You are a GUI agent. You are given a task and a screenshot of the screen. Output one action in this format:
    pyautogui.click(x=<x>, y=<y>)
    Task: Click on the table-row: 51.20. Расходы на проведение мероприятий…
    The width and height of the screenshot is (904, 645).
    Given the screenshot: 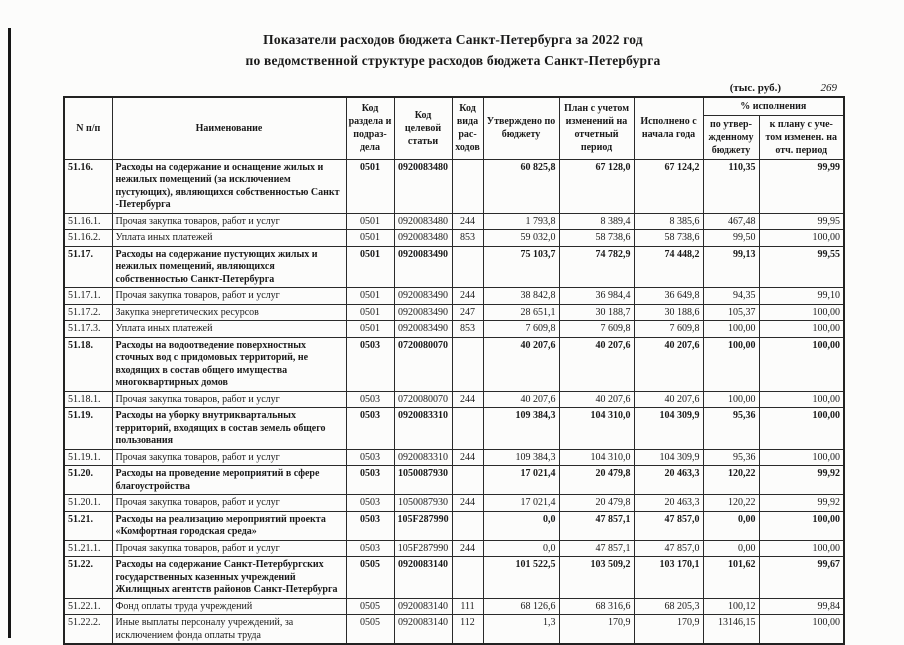 What is the action you would take?
    pyautogui.click(x=454, y=480)
    